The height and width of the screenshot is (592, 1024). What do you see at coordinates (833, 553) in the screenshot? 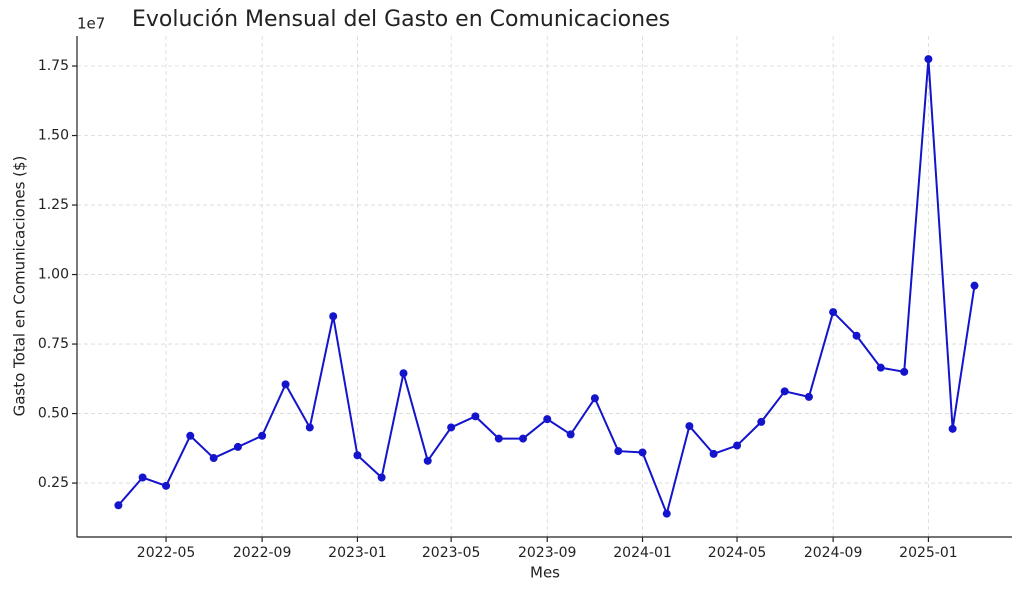
I see `x-tick-label: 2024-09` at bounding box center [833, 553].